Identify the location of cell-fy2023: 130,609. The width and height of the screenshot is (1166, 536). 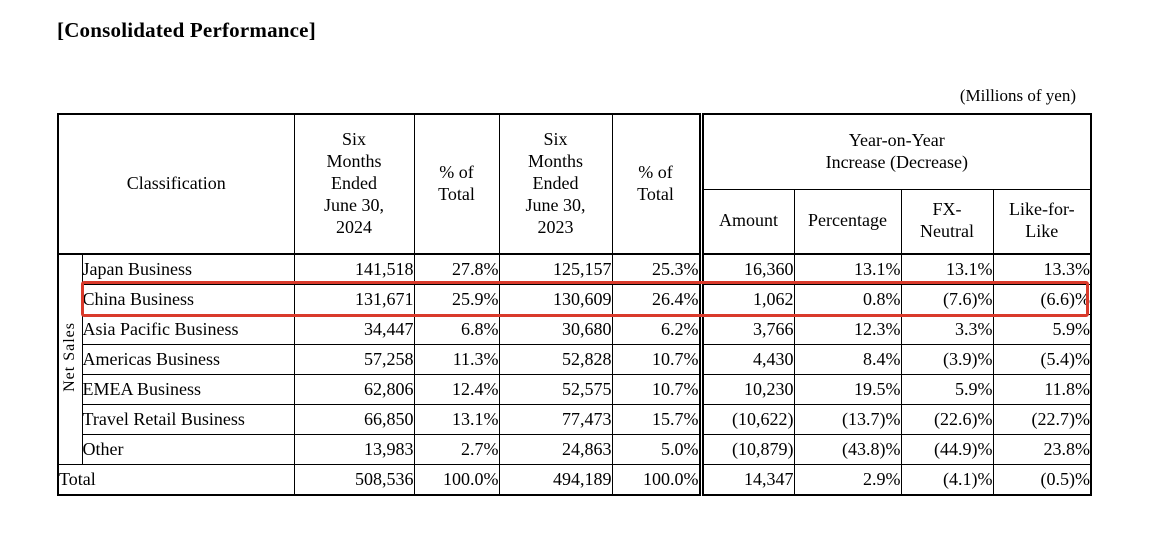
(555, 299).